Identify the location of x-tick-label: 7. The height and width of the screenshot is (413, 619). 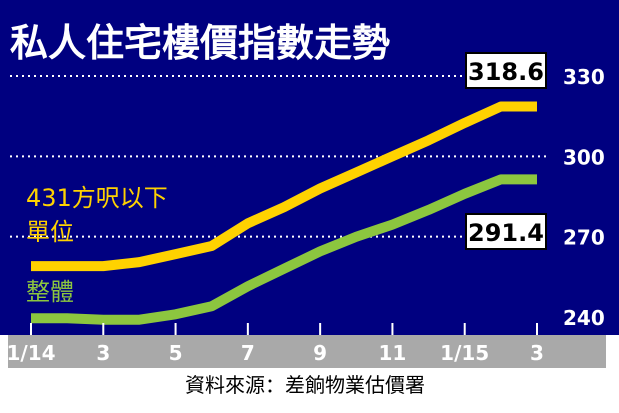
(248, 353).